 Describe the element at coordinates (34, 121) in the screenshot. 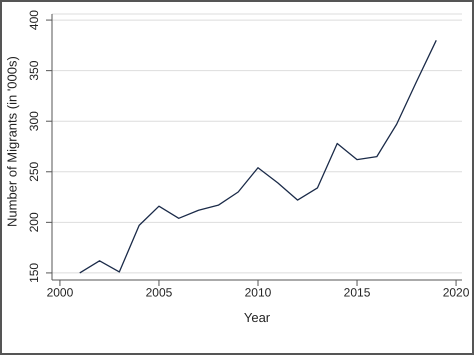

I see `y-tick-label: 300` at that location.